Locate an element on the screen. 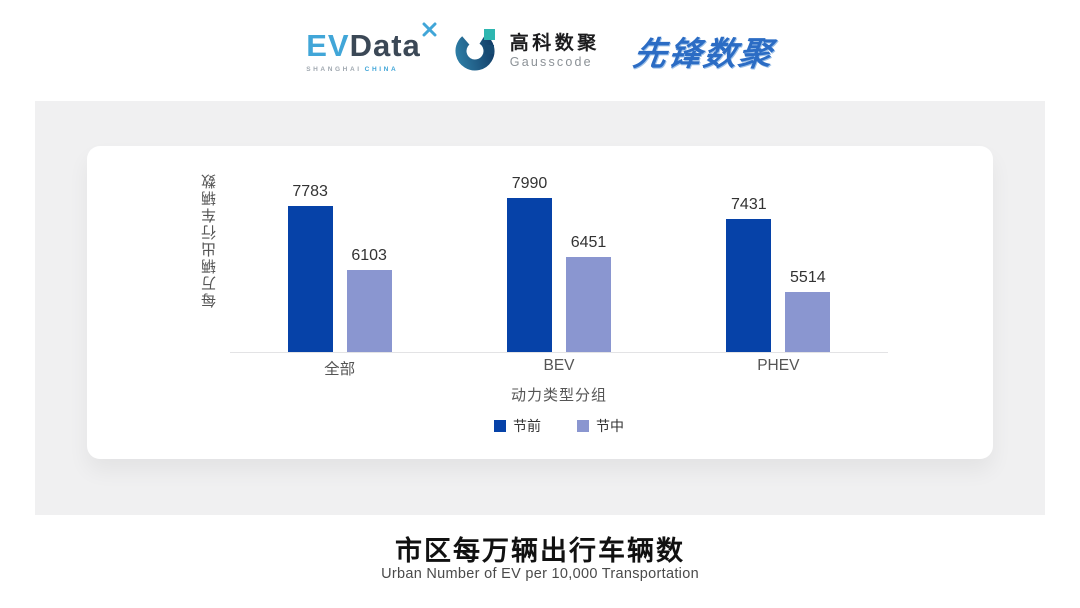  legend-label-pre: 节前 is located at coordinates (527, 426).